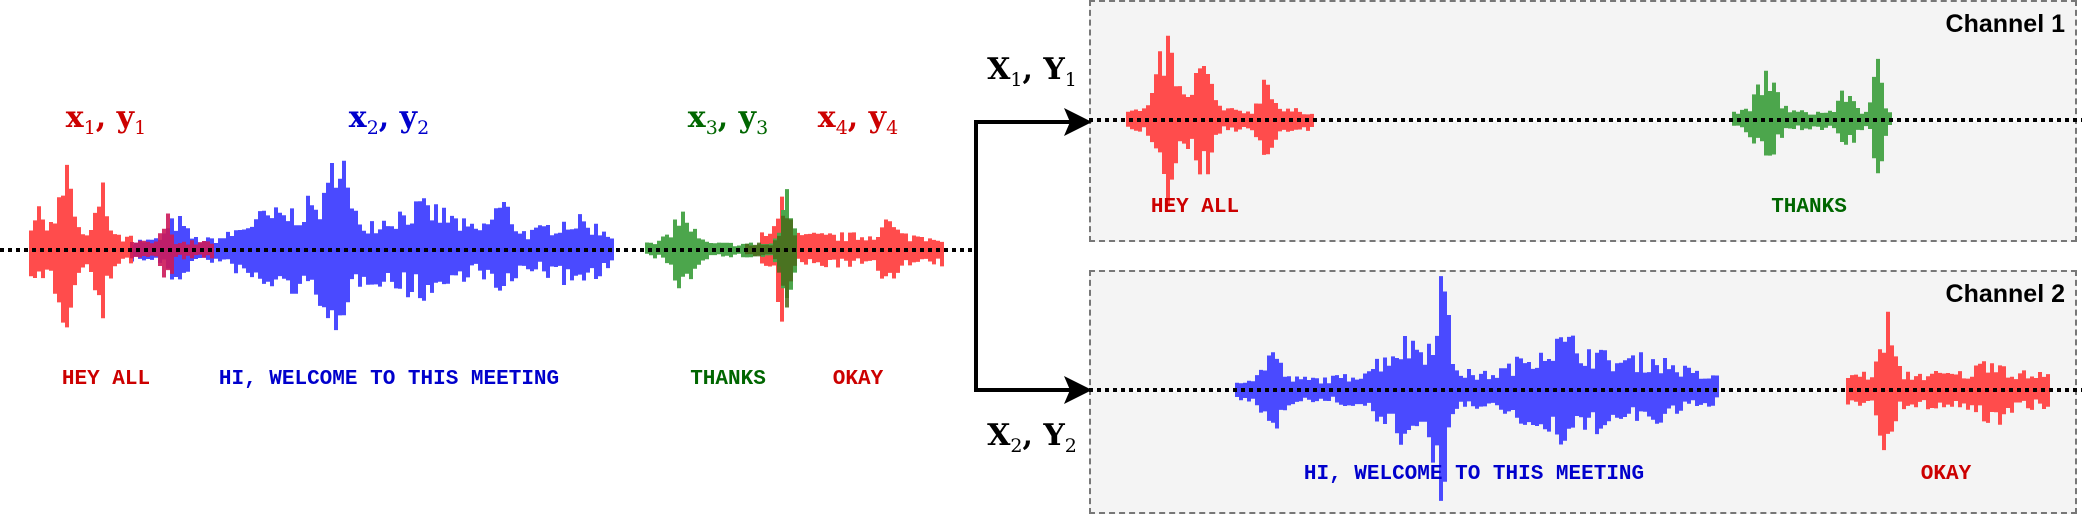  I want to click on segment-2-label: x2, y2, so click(389, 119).